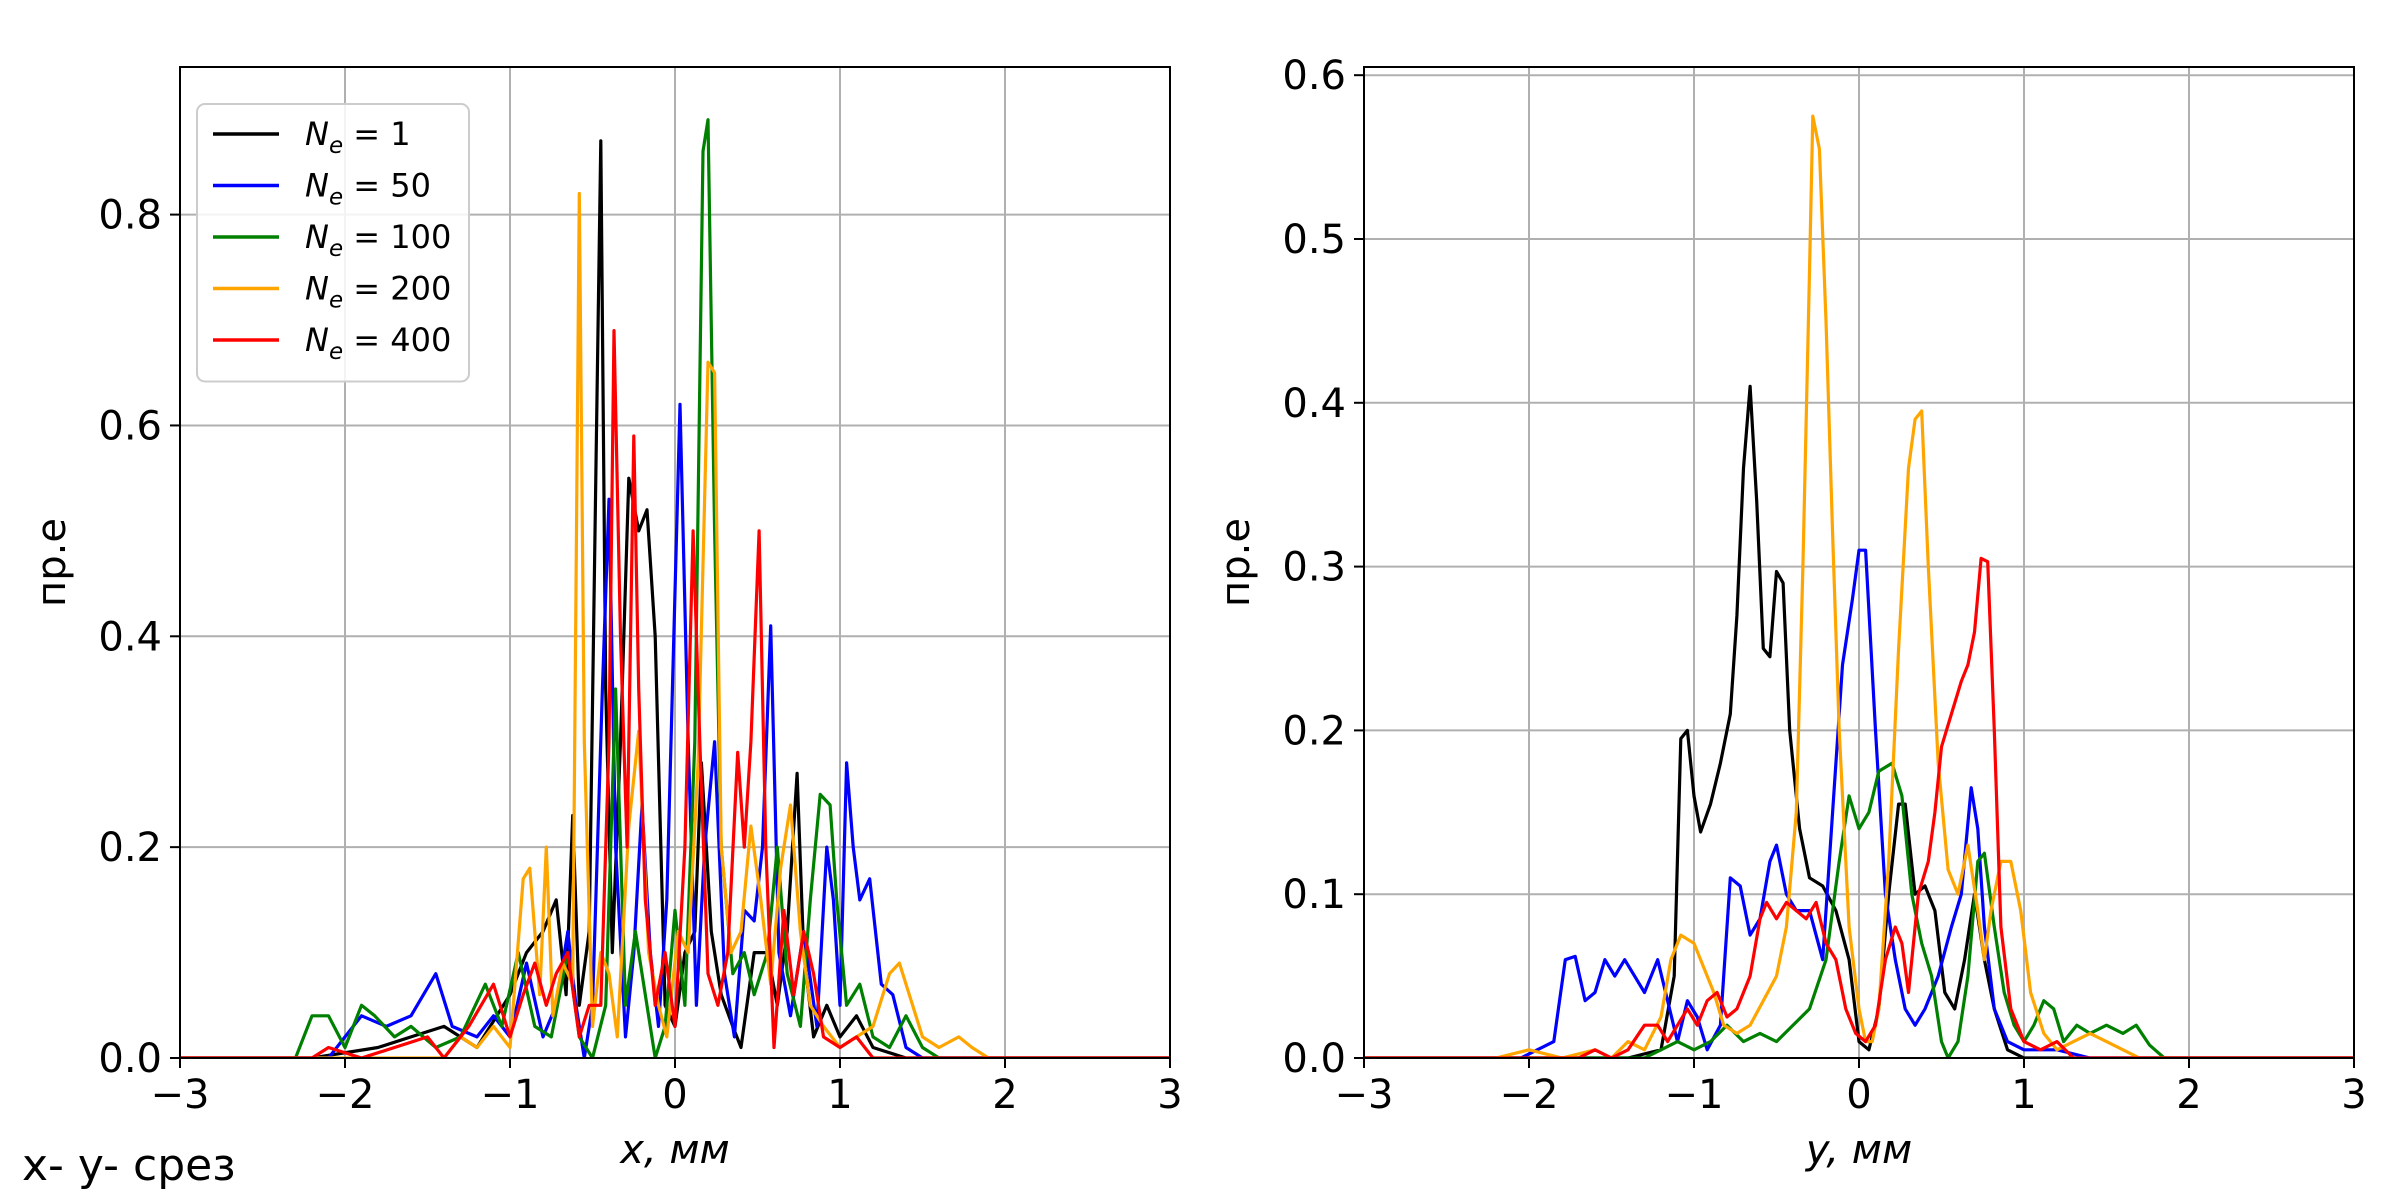  Describe the element at coordinates (378, 292) in the screenshot. I see `legend-label: Ne = 200` at that location.